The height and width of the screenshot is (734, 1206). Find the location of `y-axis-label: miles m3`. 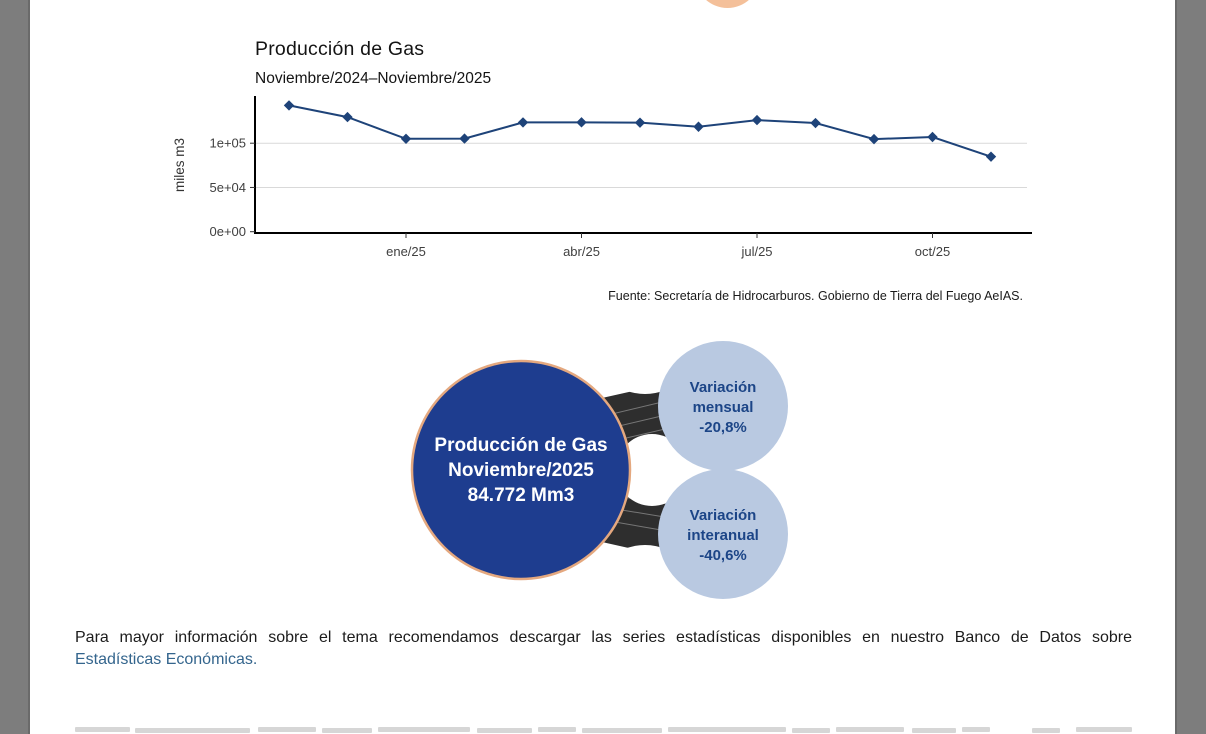

y-axis-label: miles m3 is located at coordinates (179, 165).